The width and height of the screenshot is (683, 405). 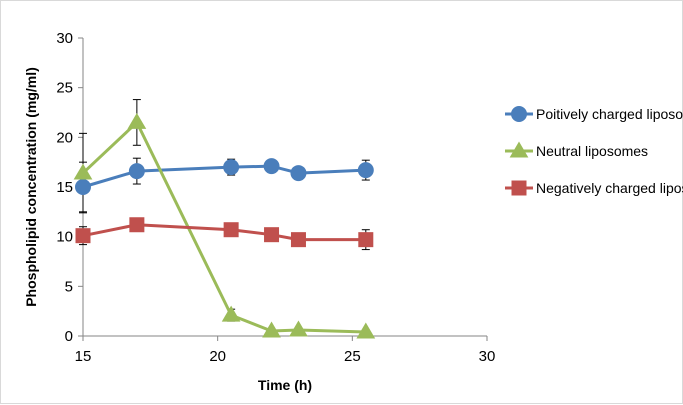 What do you see at coordinates (64, 38) in the screenshot?
I see `y-tick-label: 30` at bounding box center [64, 38].